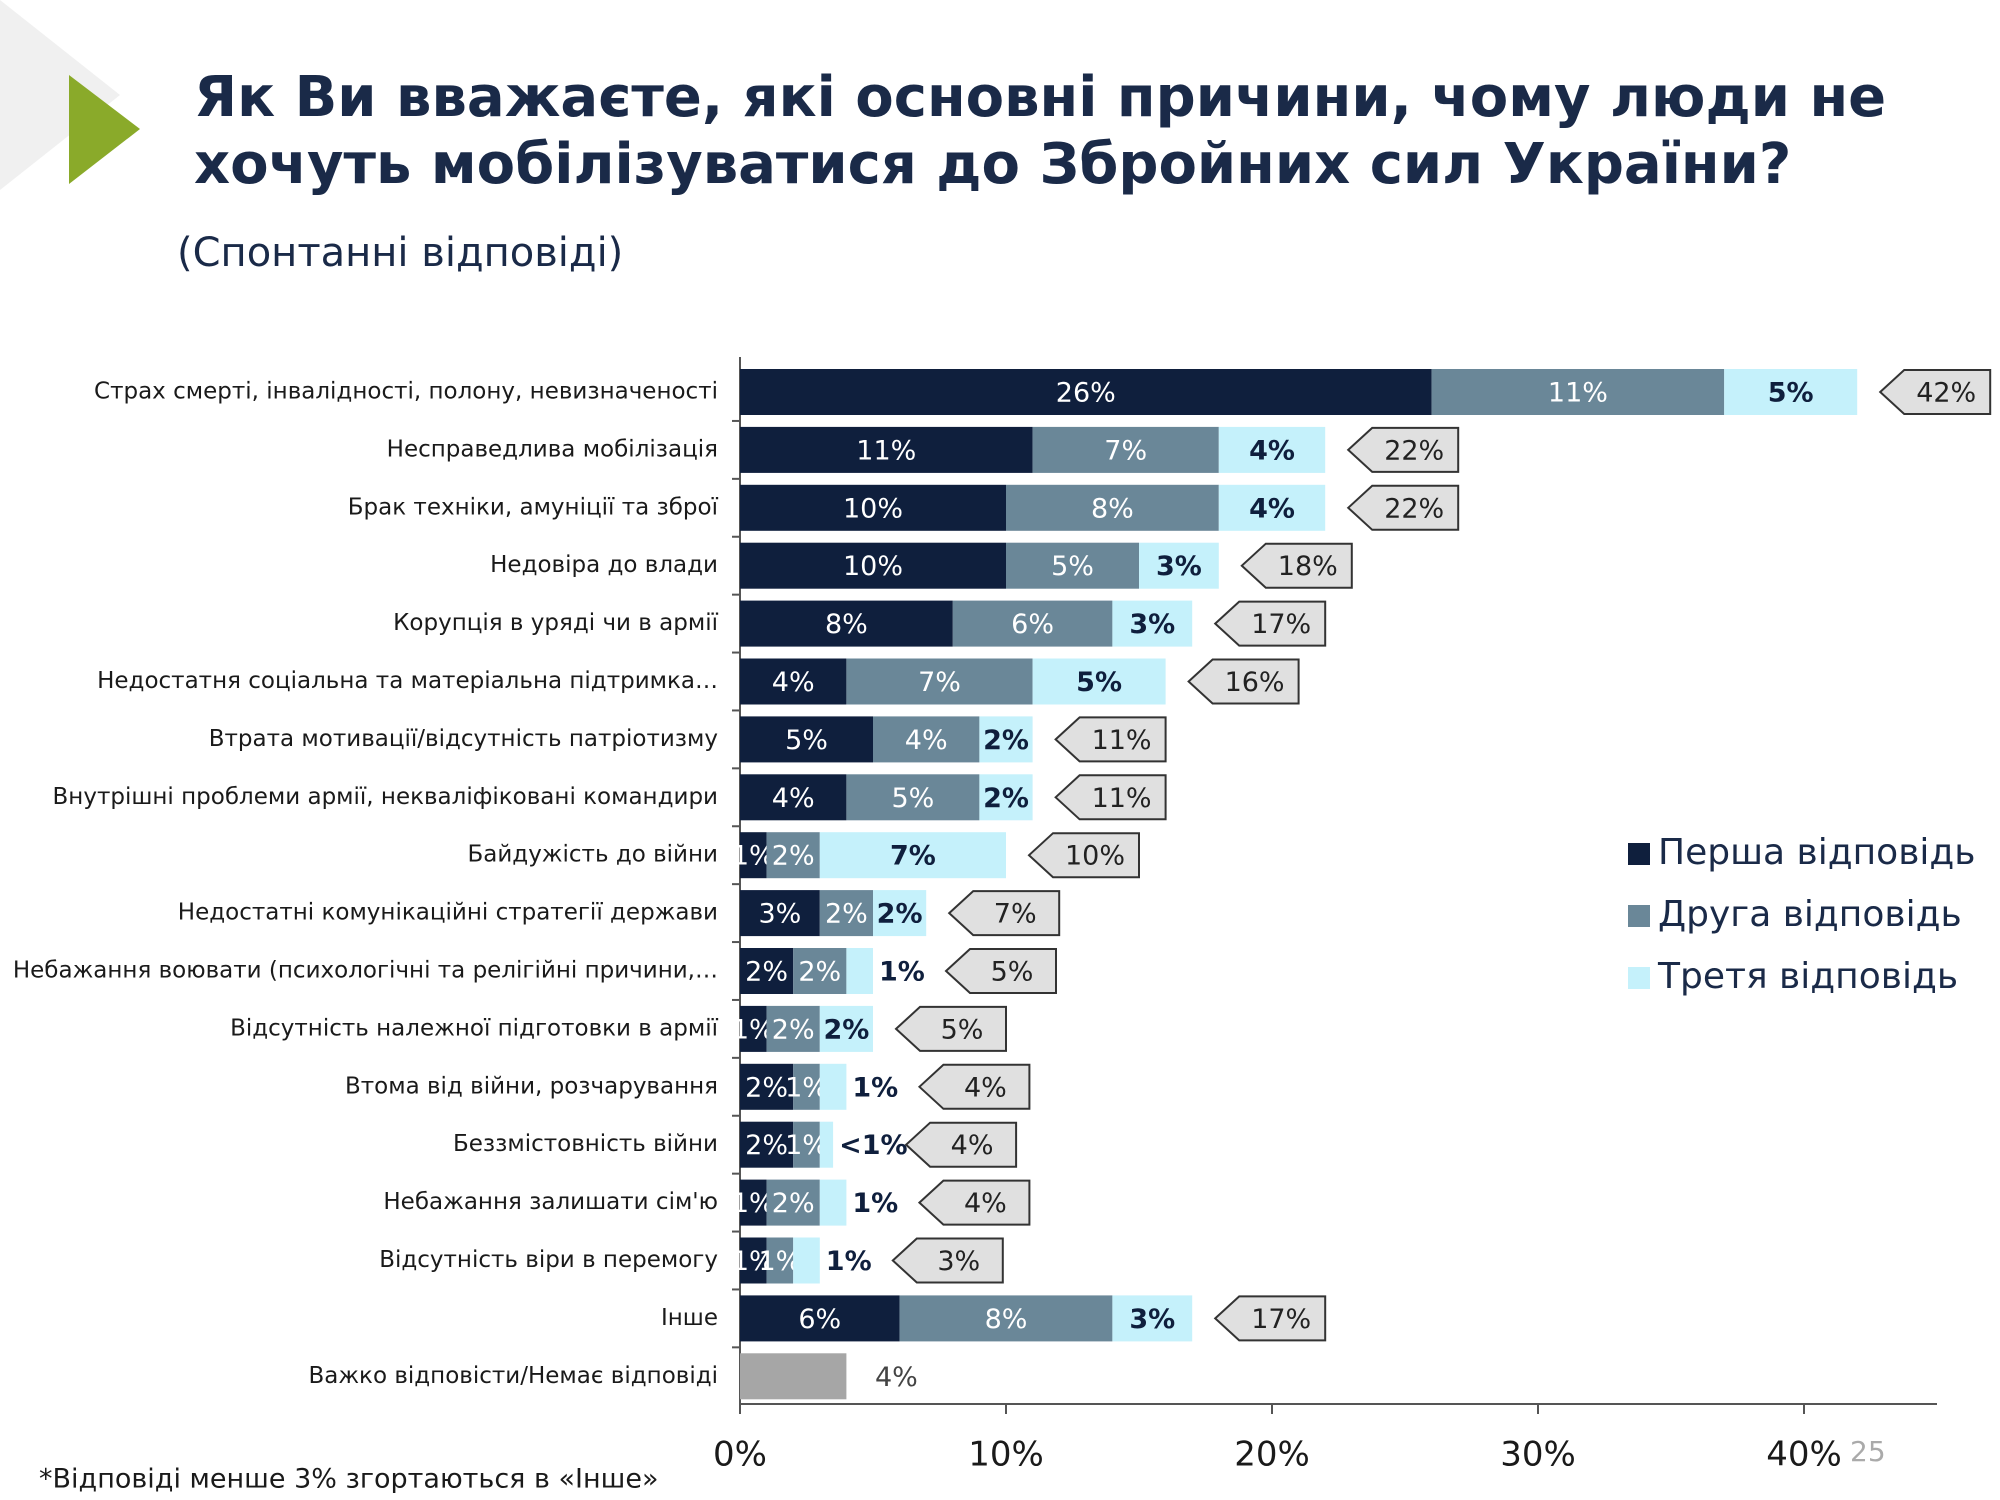 This screenshot has height=1500, width=2000. What do you see at coordinates (550, 1202) in the screenshot?
I see `category-label: Небажання залишати сім'ю` at bounding box center [550, 1202].